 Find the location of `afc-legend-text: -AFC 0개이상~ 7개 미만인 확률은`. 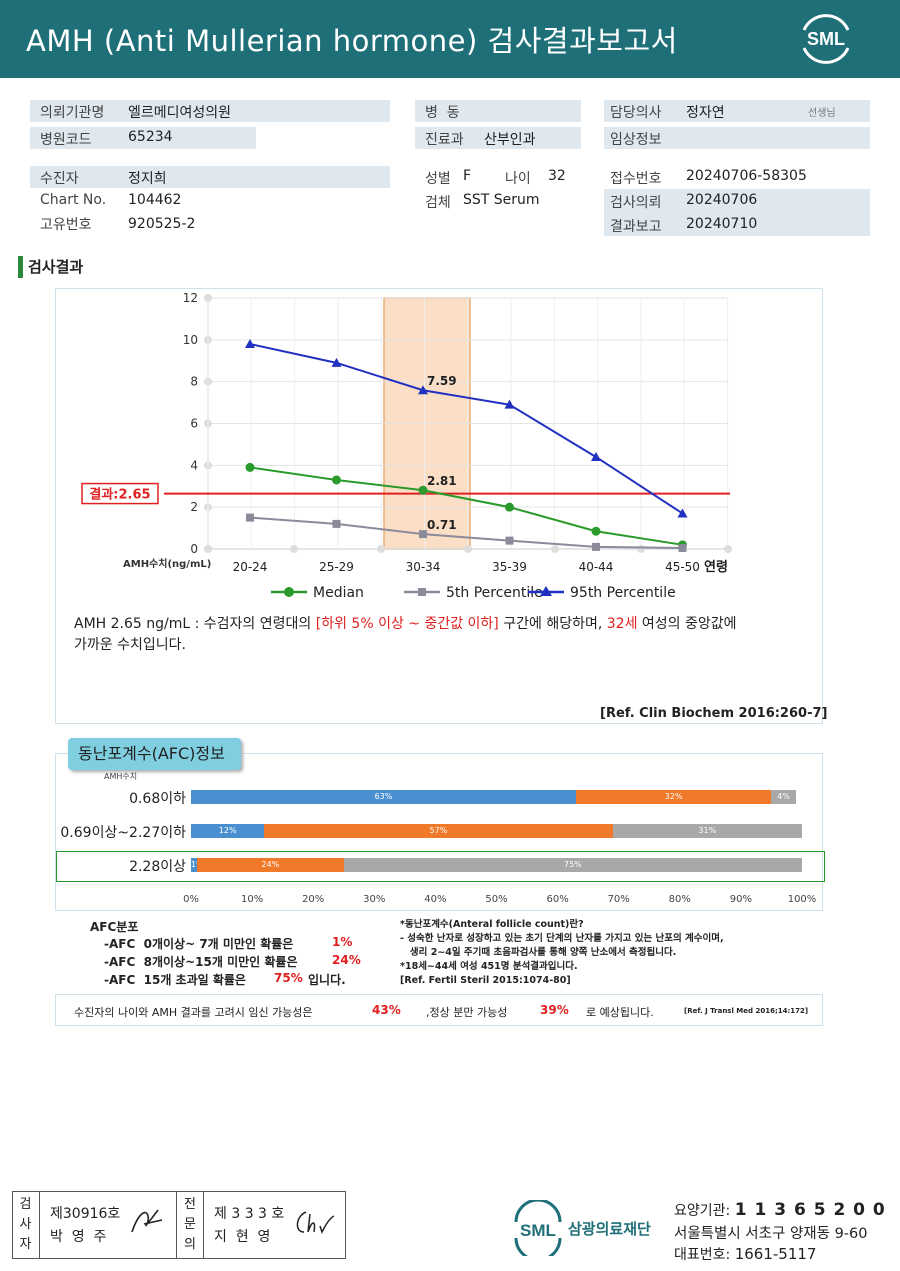

afc-legend-text: -AFC 0개이상~ 7개 미만인 확률은 is located at coordinates (199, 944).